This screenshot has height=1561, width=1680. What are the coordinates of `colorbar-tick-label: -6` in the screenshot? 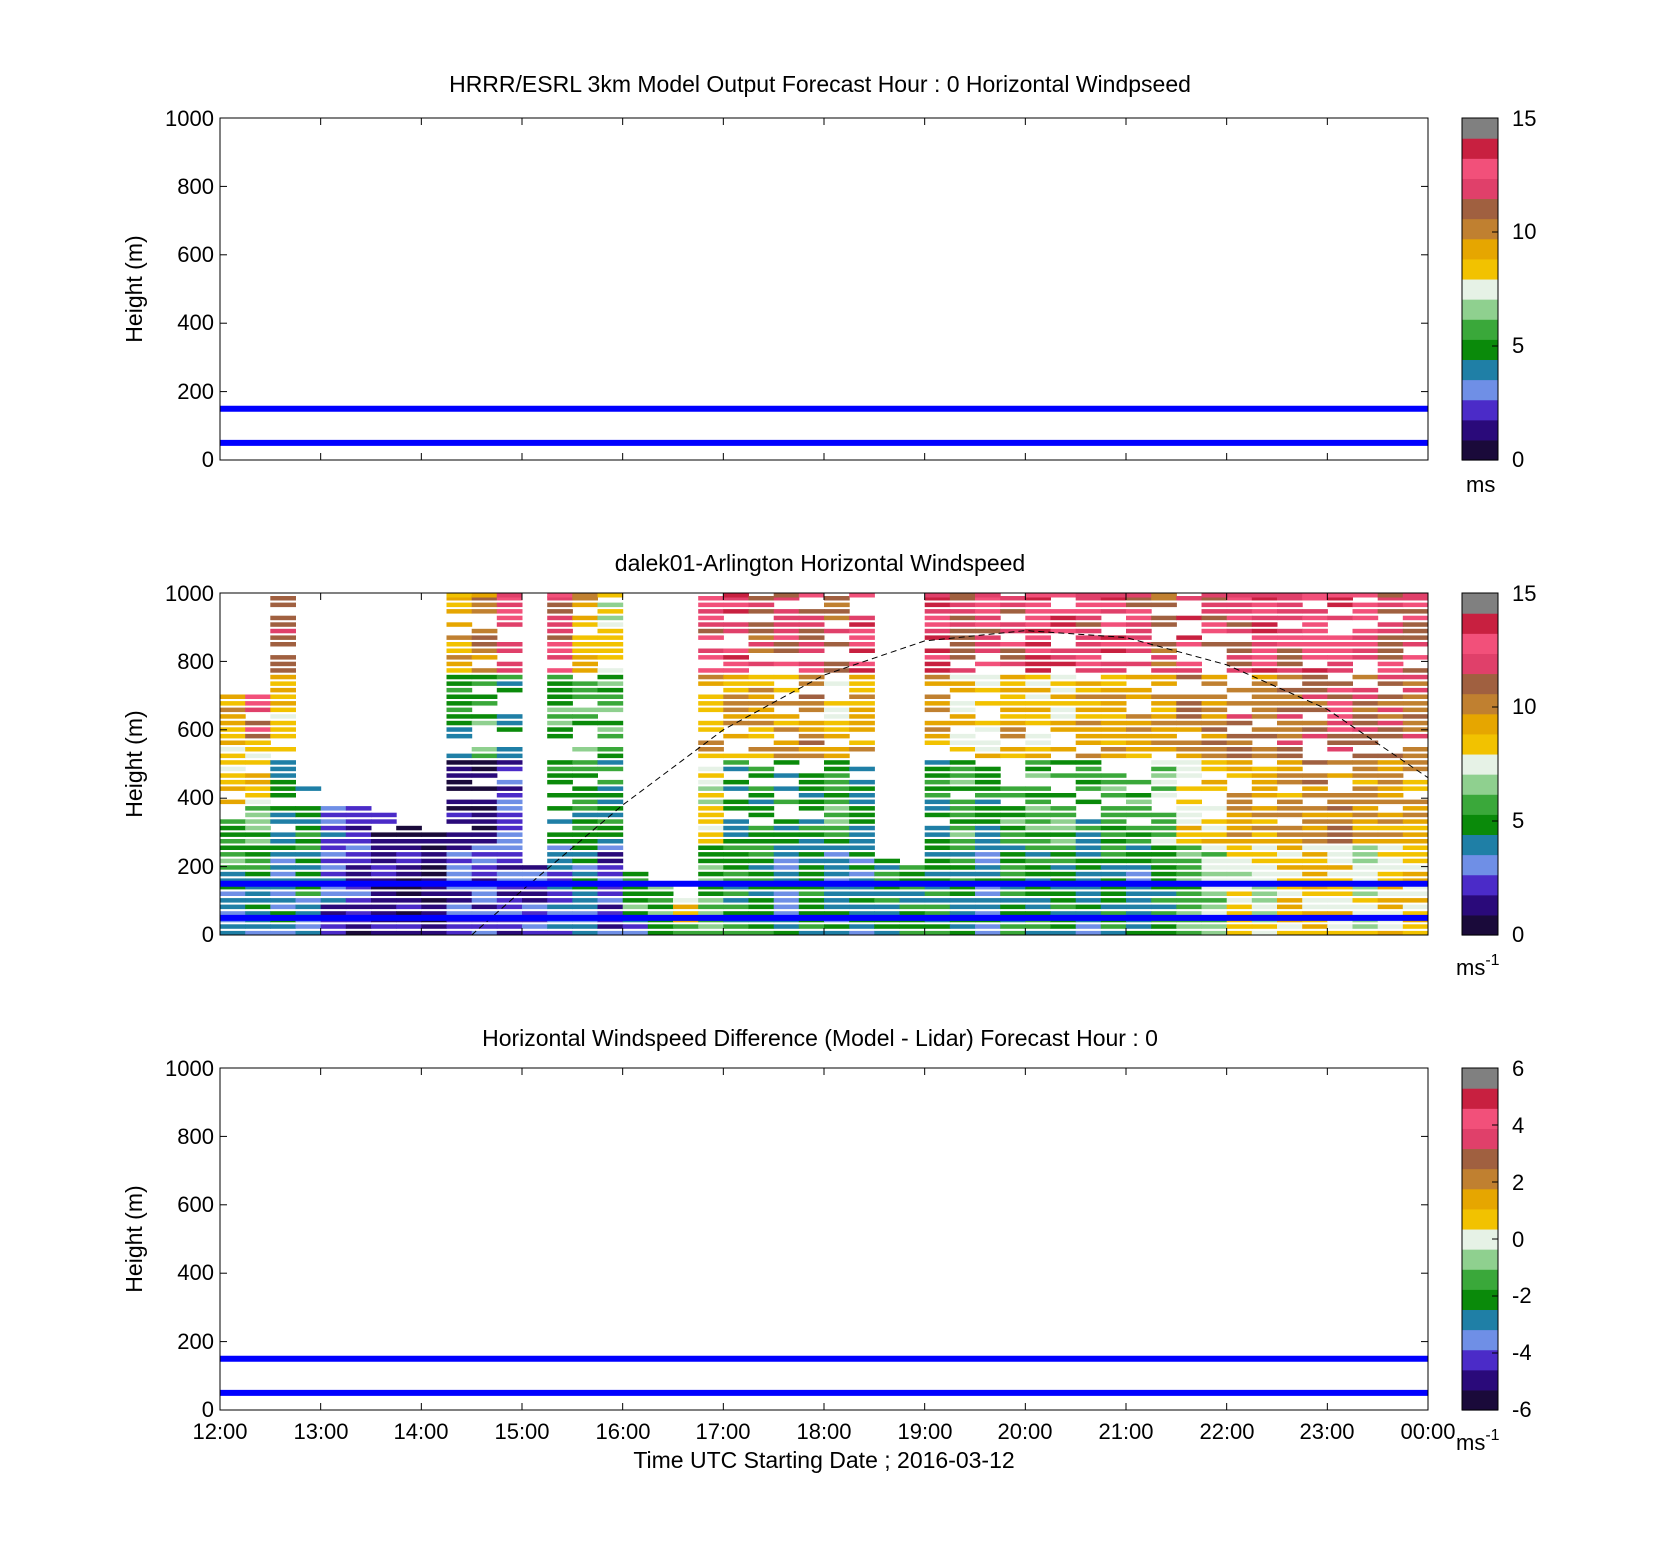 It's located at (1522, 1409).